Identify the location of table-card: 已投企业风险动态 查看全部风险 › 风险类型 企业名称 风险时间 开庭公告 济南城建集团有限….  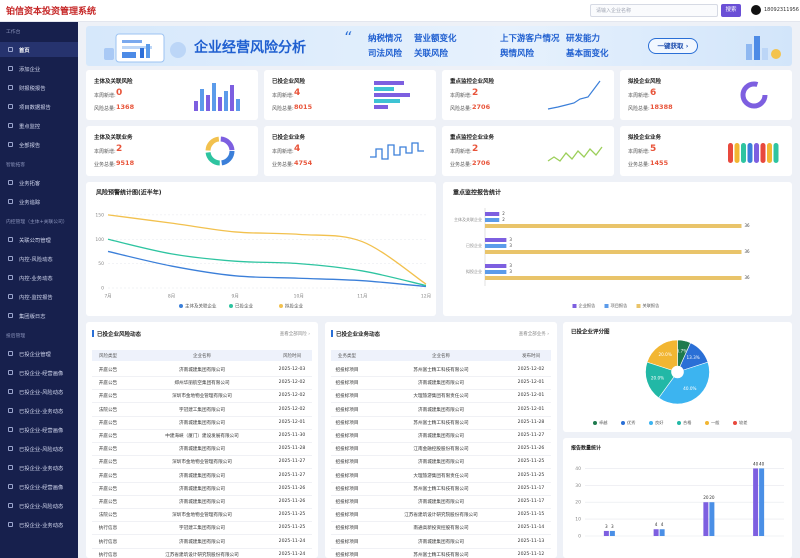
(202, 440).